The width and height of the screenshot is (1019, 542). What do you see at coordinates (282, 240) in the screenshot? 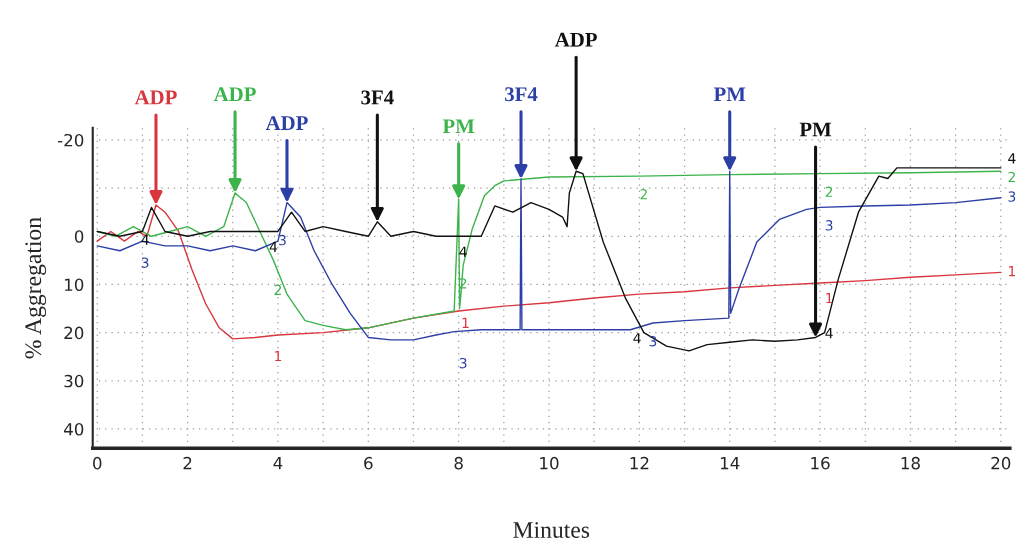
I see `series-label: 3` at bounding box center [282, 240].